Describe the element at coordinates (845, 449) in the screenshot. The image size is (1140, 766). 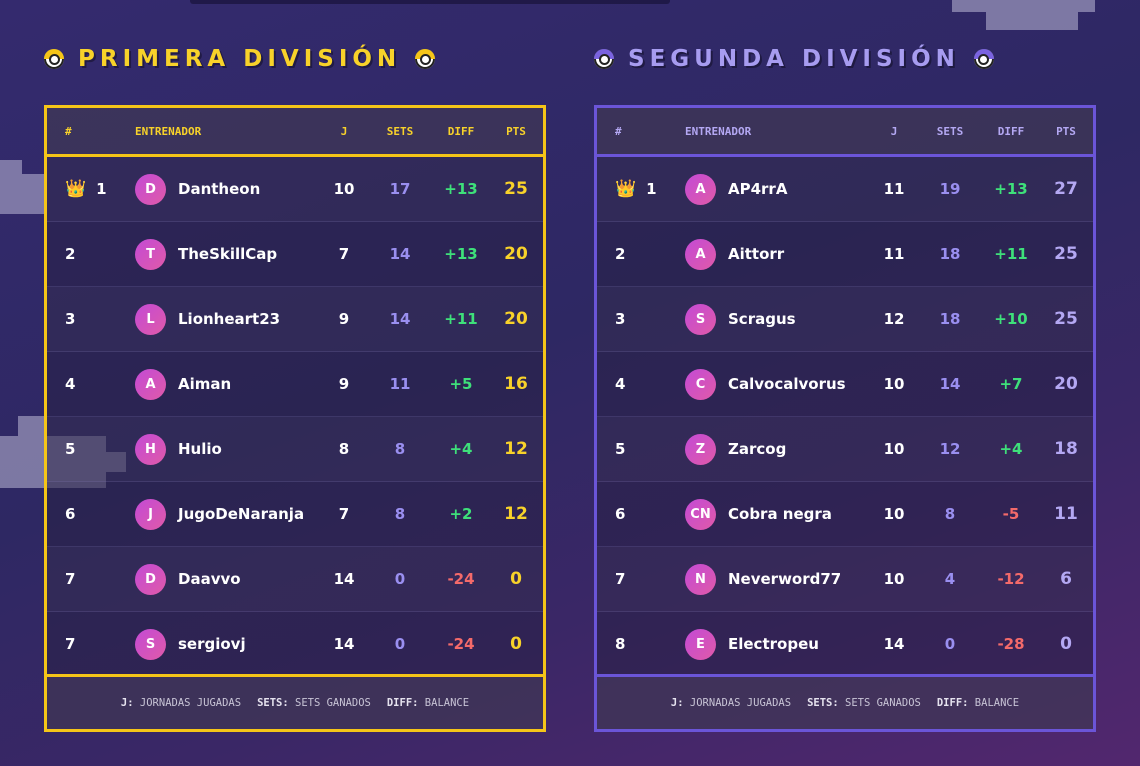
I see `table-row: 5 Z Zarcog 10 12 +4 18` at that location.